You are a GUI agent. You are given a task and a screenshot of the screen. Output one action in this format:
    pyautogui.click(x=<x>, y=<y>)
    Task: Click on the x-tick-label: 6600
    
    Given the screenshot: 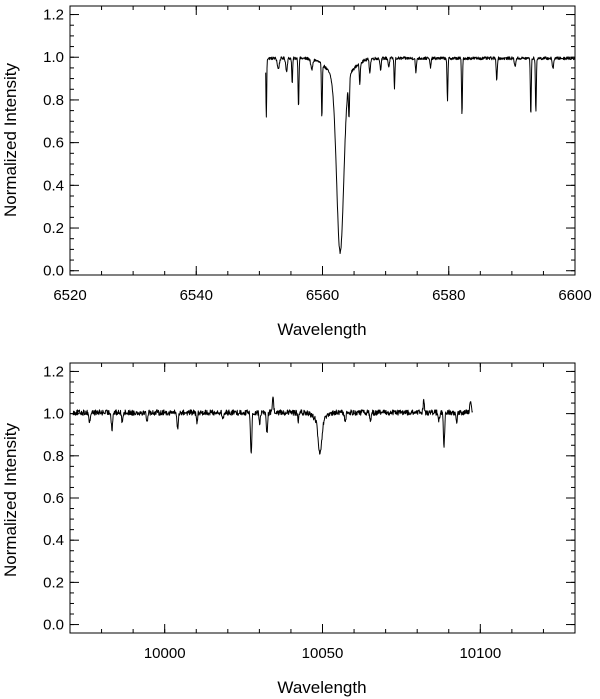 What is the action you would take?
    pyautogui.click(x=574, y=295)
    